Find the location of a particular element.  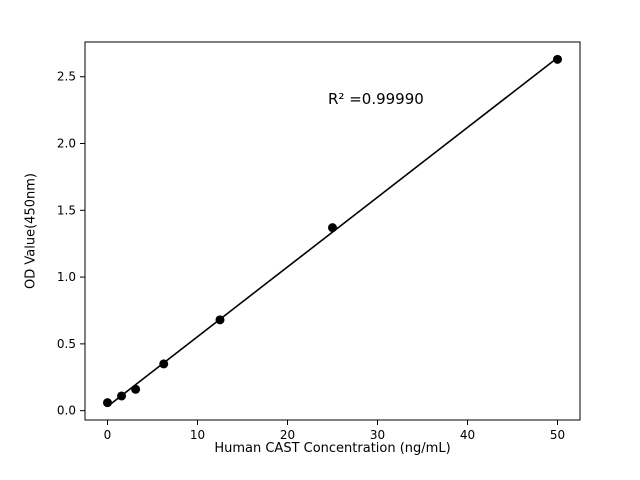

x-tick-label: 40 is located at coordinates (467, 435).